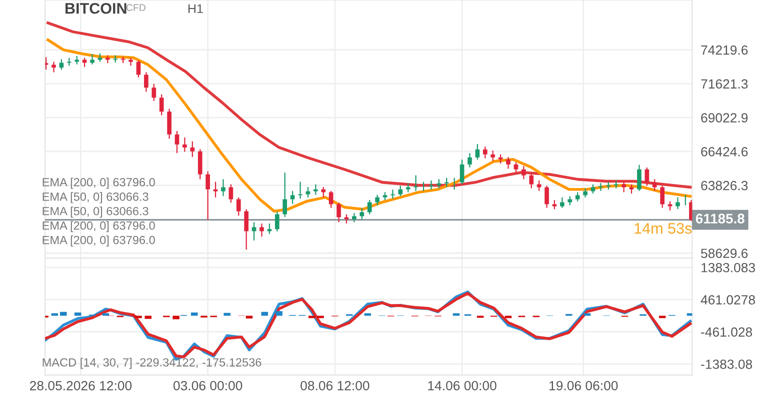 This screenshot has width=764, height=394. Describe the element at coordinates (462, 385) in the screenshot. I see `x-tick-label: 14.06 00:00` at that location.